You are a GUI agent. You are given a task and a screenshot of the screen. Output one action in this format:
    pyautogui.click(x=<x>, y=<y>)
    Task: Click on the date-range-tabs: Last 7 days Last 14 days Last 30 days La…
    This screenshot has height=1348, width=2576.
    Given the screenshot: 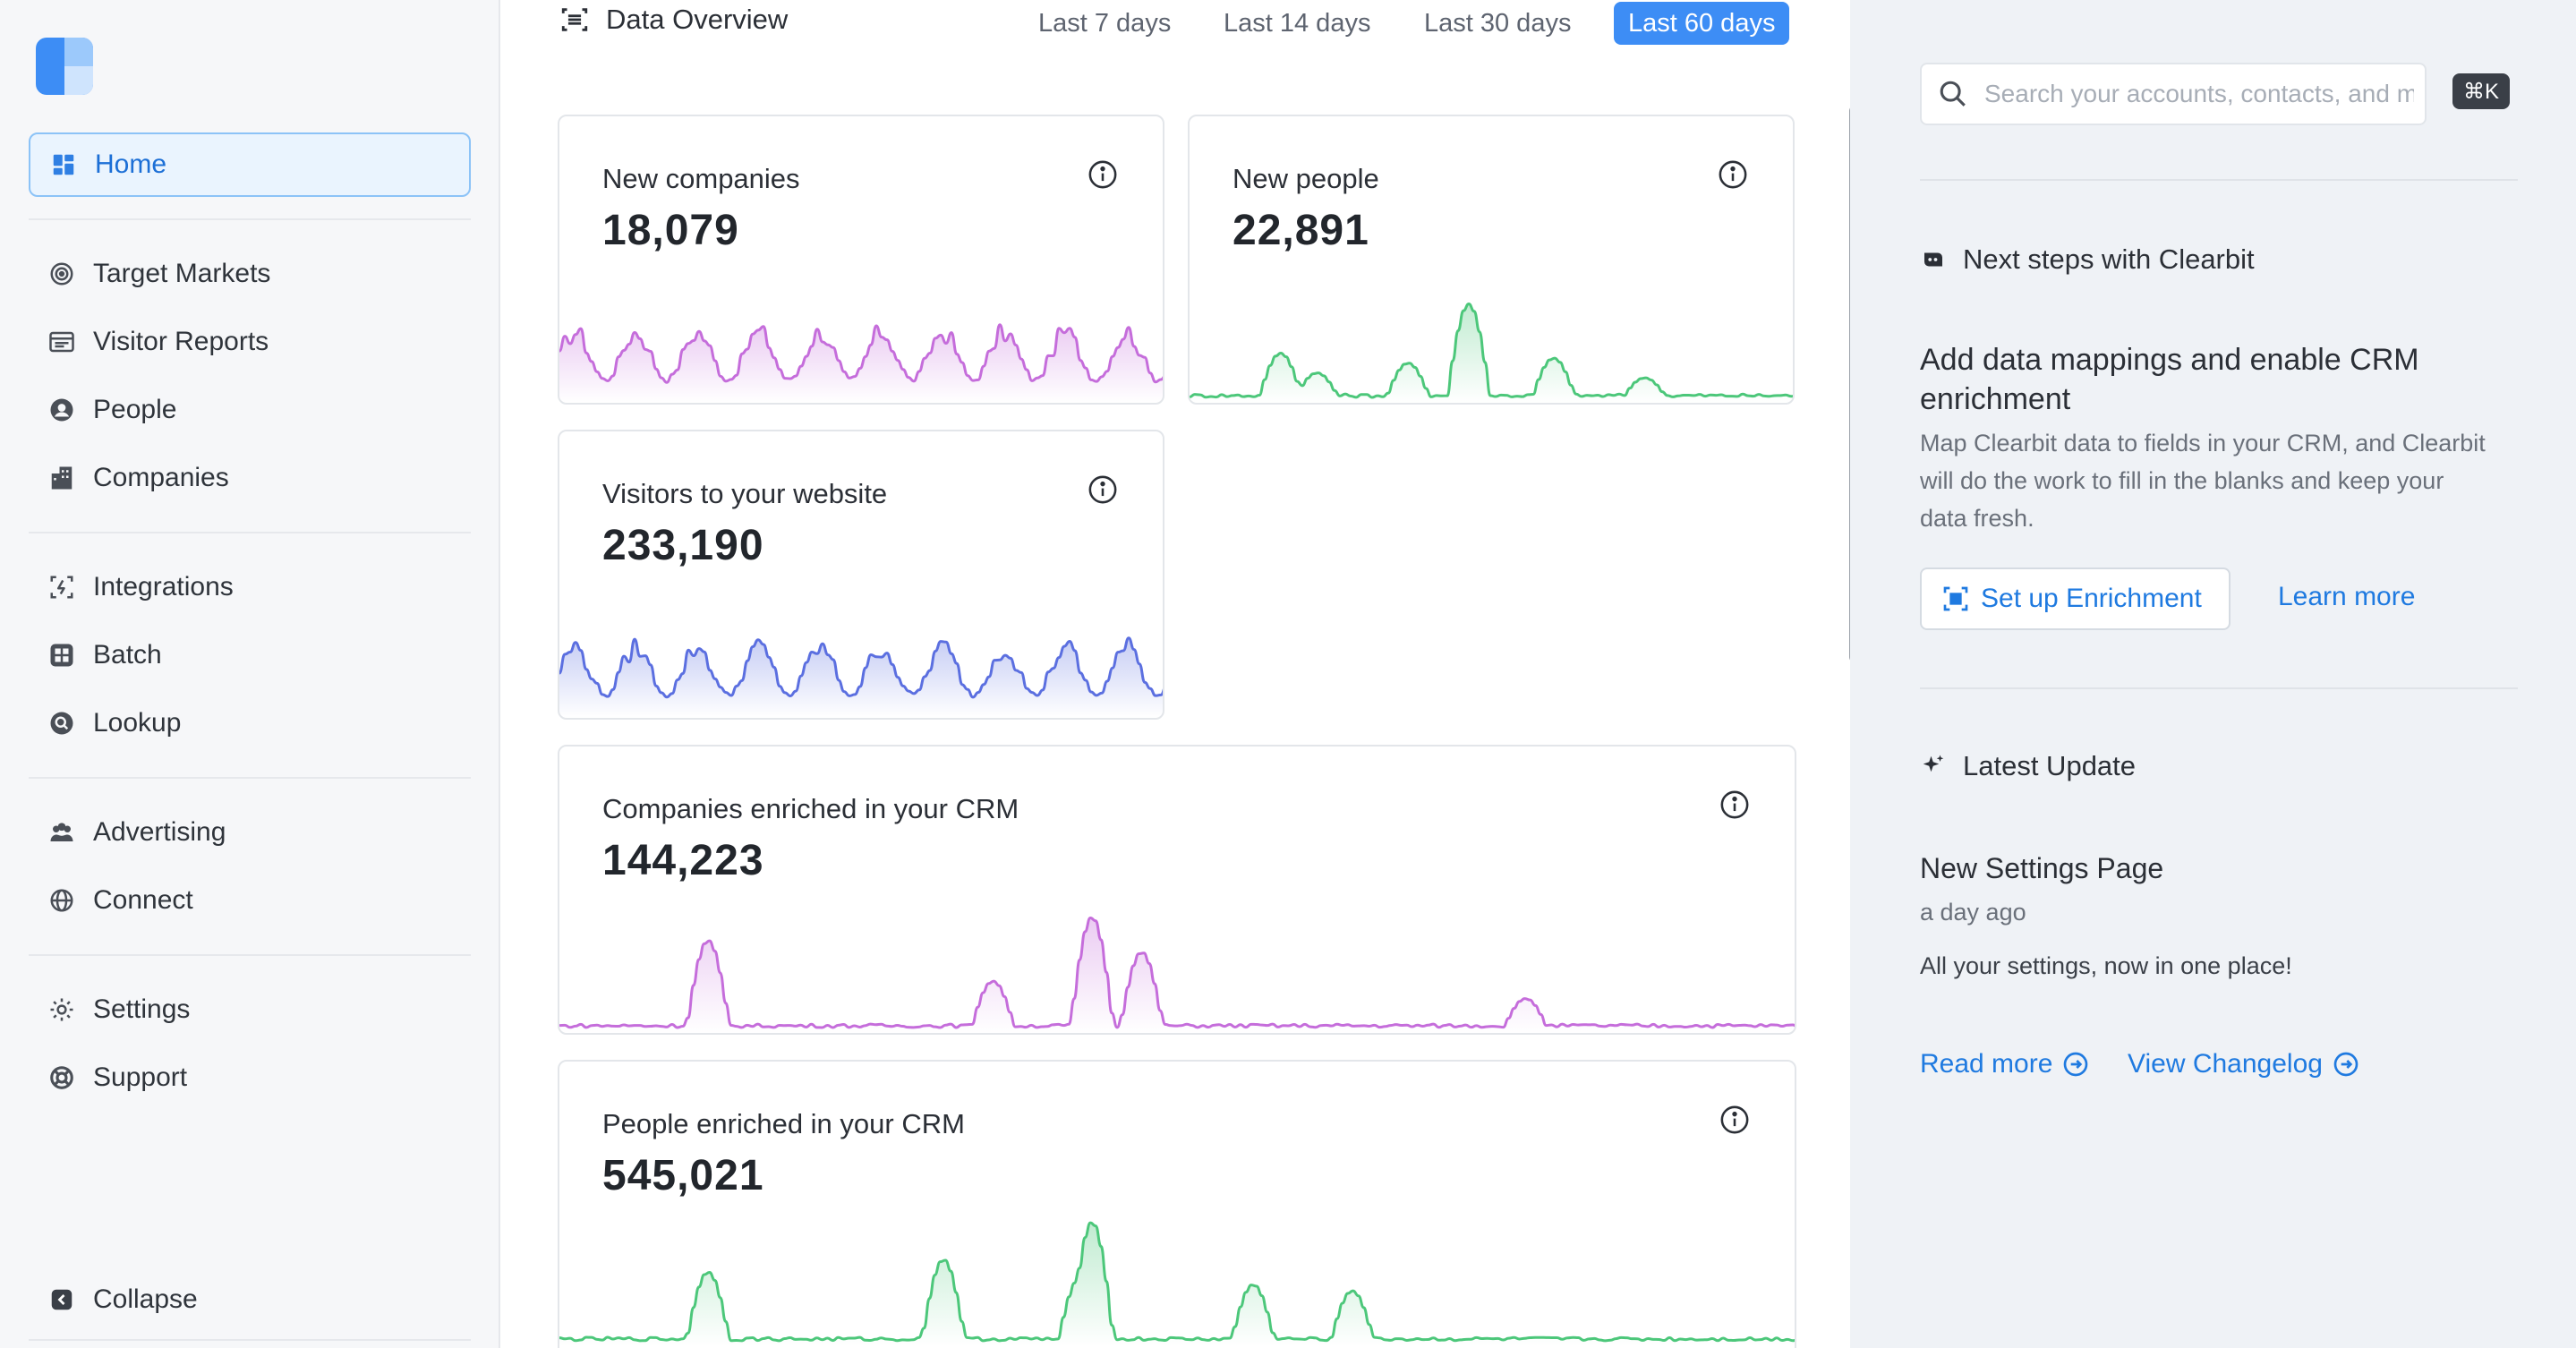 What is the action you would take?
    pyautogui.click(x=1176, y=24)
    